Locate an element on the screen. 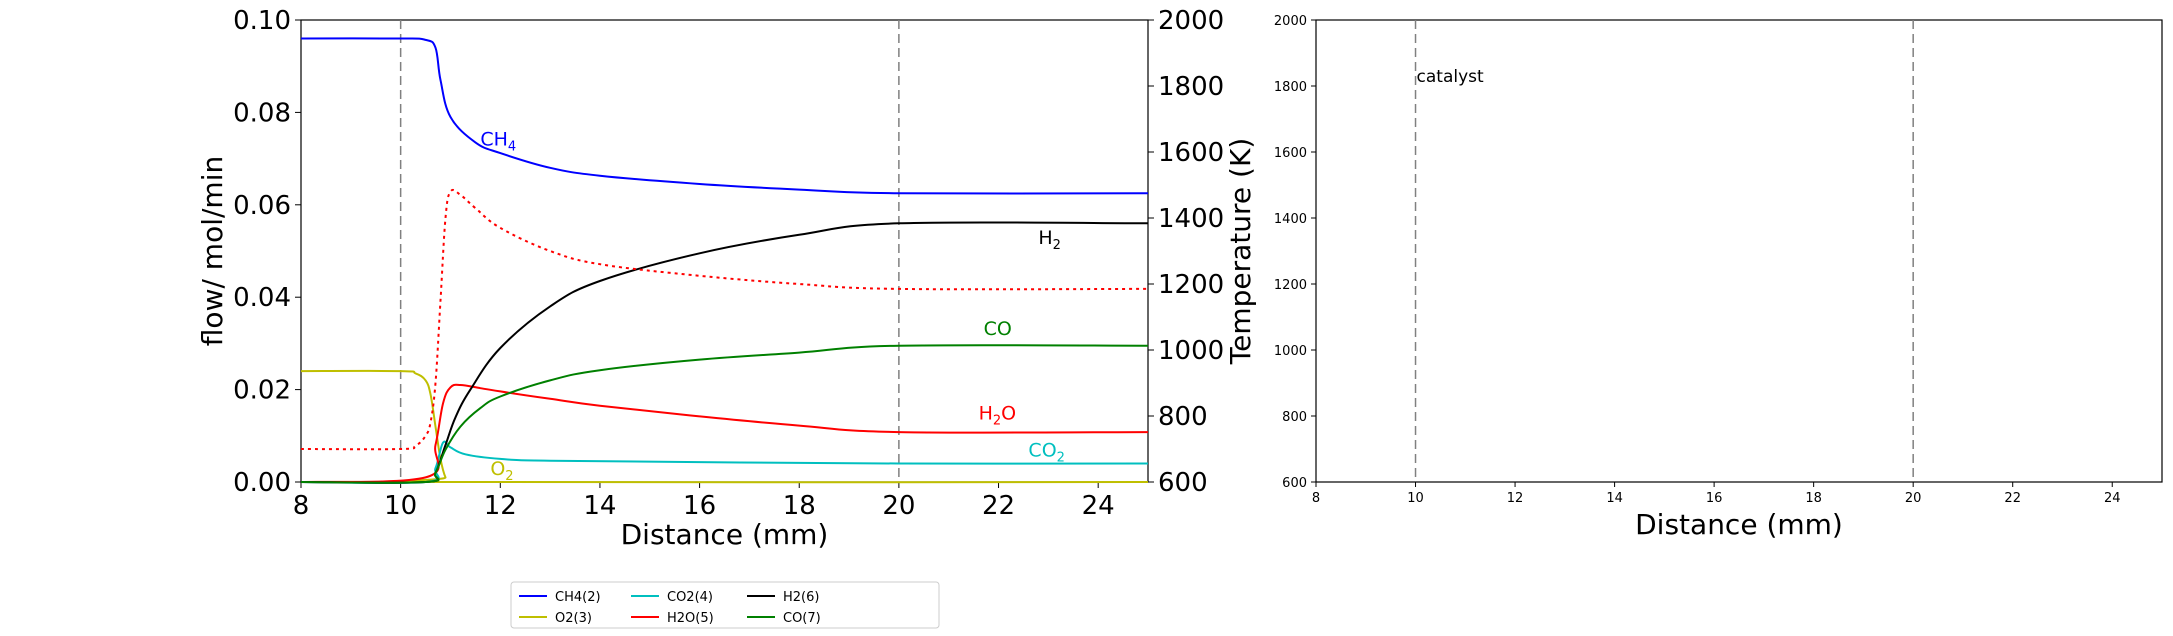 This screenshot has width=2173, height=636. y2-tick-label: 600 is located at coordinates (1183, 483).